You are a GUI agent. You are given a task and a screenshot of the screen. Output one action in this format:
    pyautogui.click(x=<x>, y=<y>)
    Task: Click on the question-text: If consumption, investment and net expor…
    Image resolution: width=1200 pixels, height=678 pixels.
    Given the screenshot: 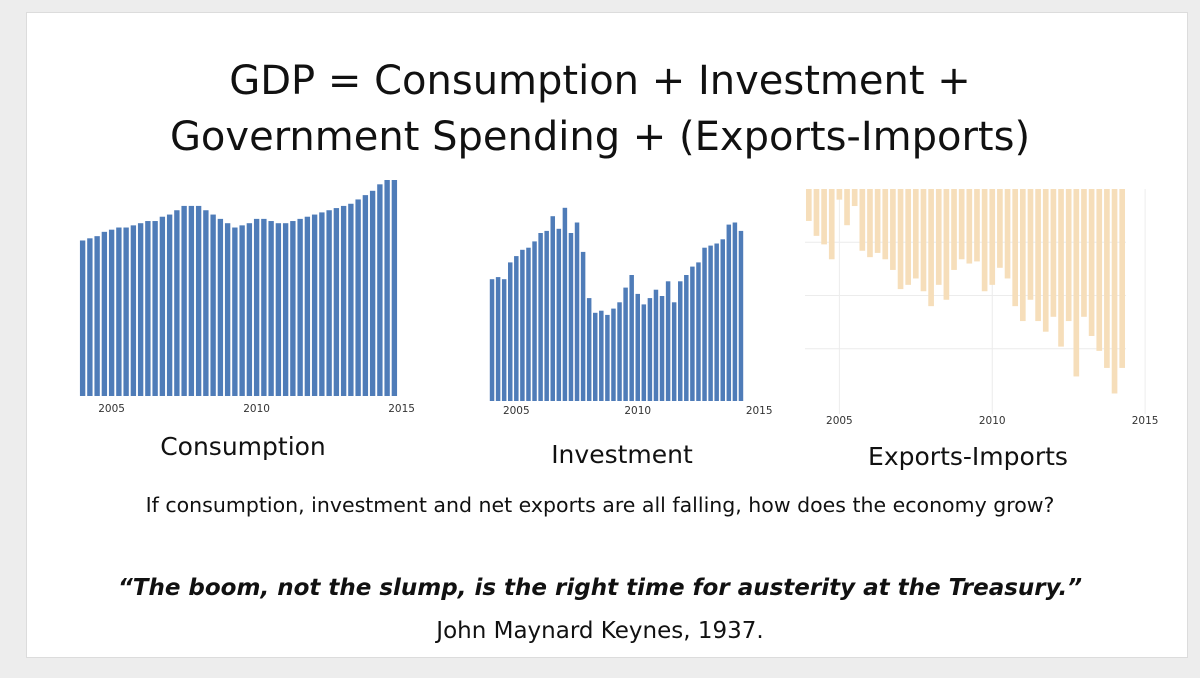 What is the action you would take?
    pyautogui.click(x=600, y=505)
    